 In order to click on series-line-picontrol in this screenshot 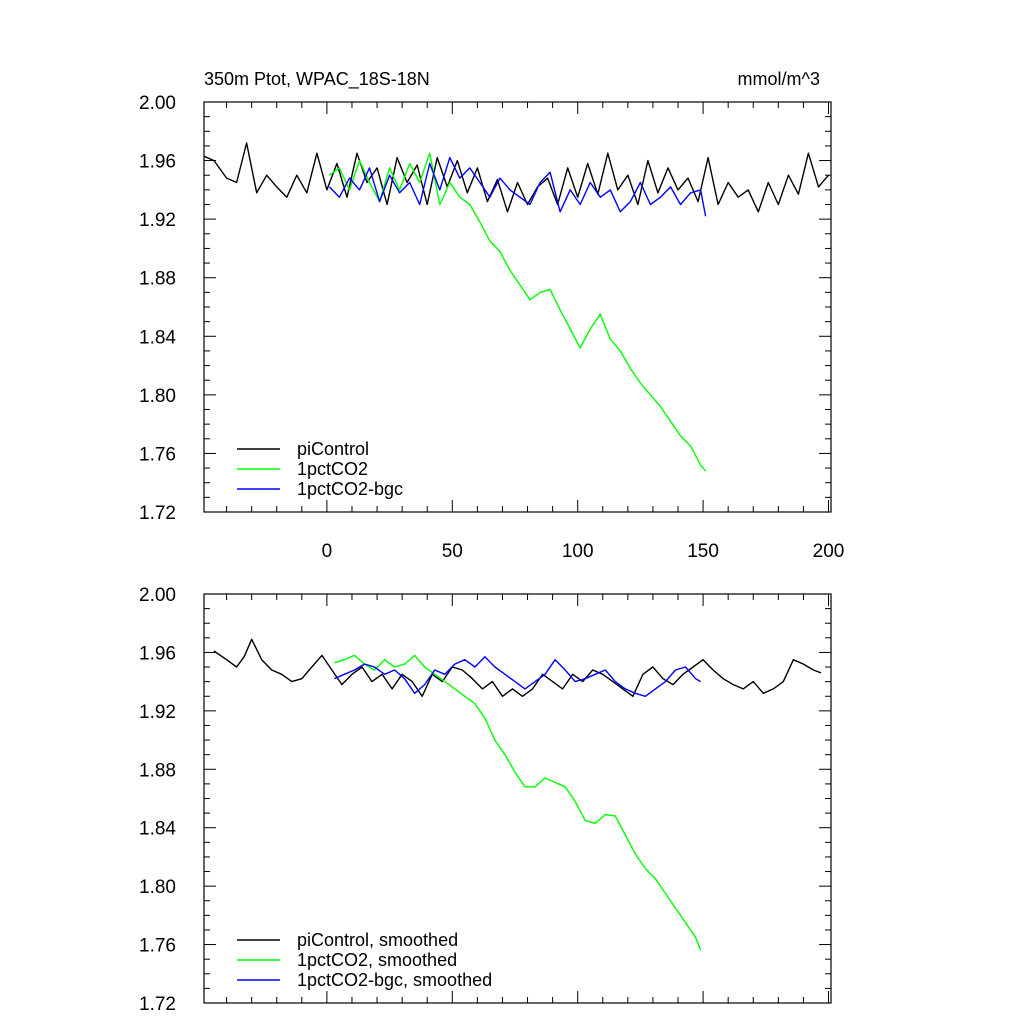, I will do `click(517, 177)`.